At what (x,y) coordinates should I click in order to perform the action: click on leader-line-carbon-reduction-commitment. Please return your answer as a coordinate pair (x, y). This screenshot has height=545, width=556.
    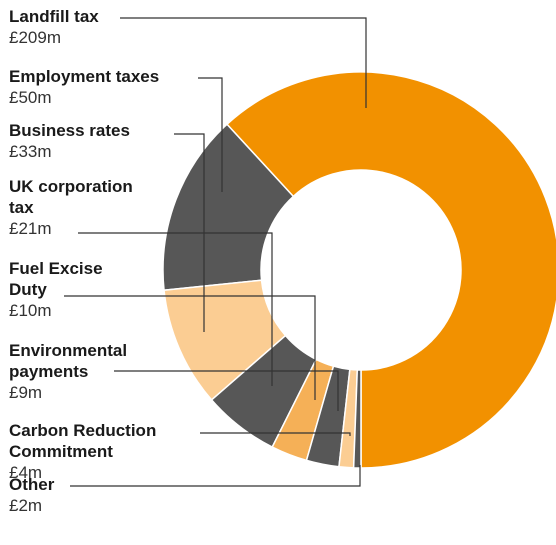
    Looking at the image, I should click on (275, 434).